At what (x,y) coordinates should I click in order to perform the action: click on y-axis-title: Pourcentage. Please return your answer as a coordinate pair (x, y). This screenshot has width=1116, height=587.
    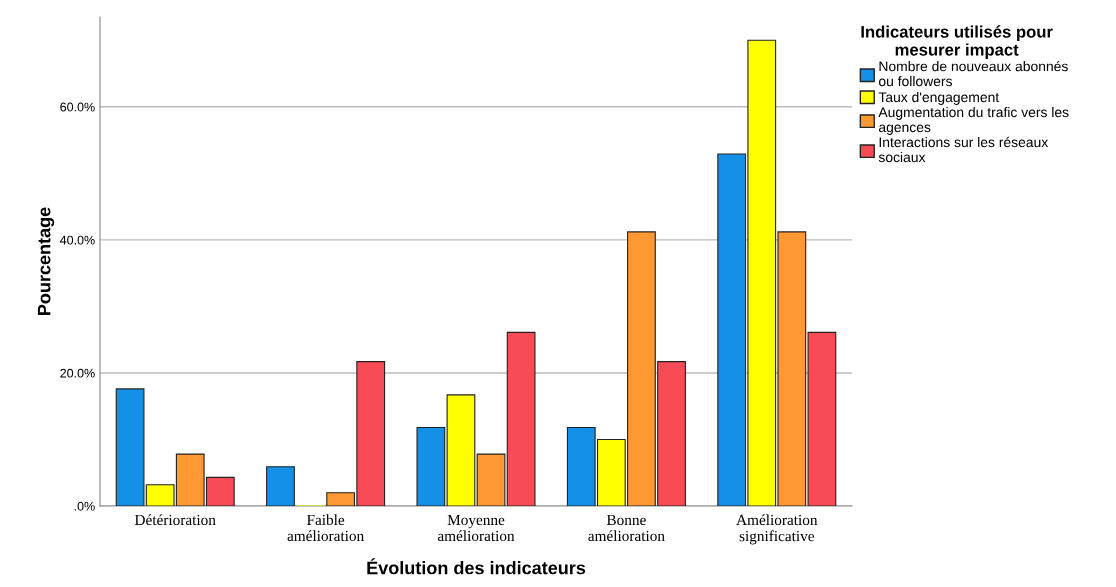
    Looking at the image, I should click on (46, 261).